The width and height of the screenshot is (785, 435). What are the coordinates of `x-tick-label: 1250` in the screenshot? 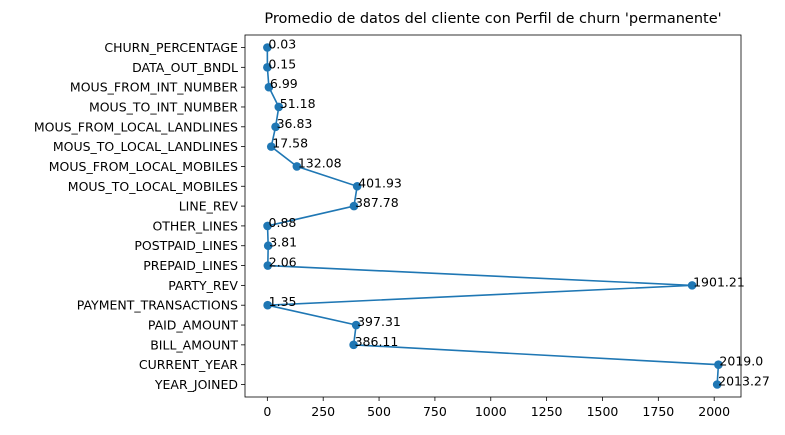 It's located at (547, 411).